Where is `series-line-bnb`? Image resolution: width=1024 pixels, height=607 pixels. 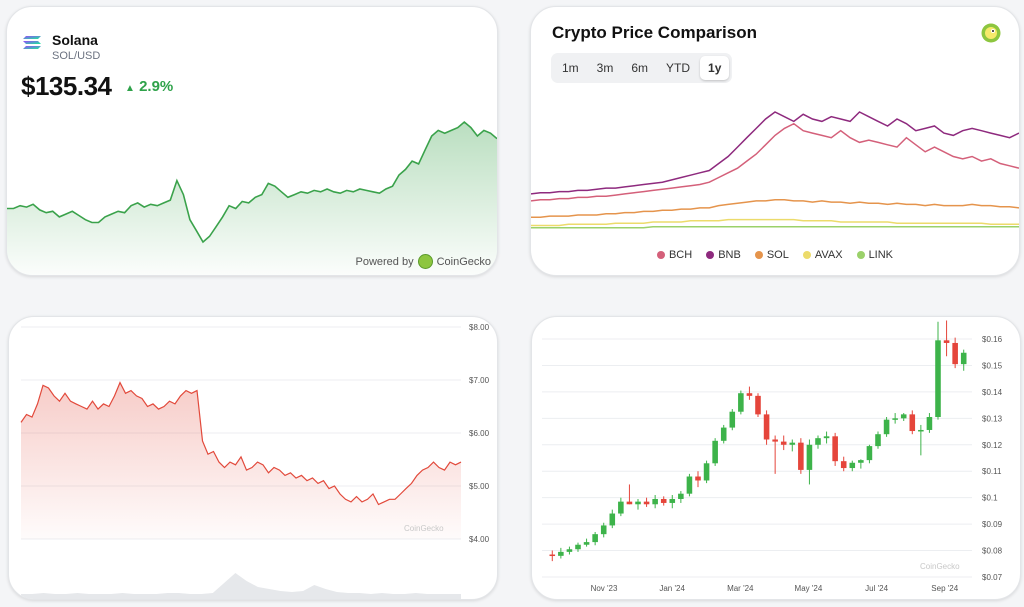 series-line-bnb is located at coordinates (775, 153).